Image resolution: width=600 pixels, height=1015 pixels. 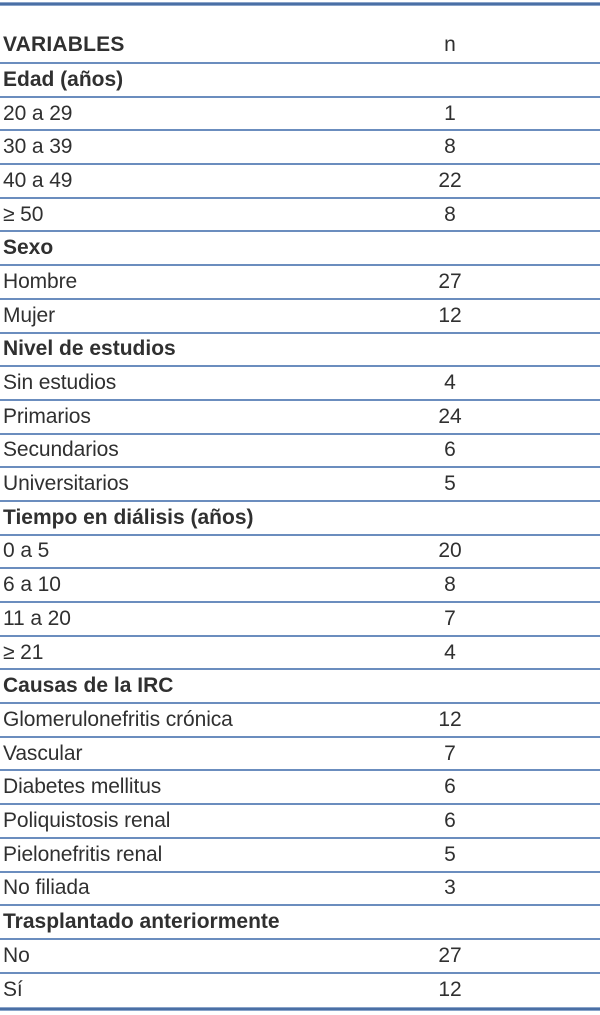 What do you see at coordinates (47, 416) in the screenshot?
I see `row-label: Primarios` at bounding box center [47, 416].